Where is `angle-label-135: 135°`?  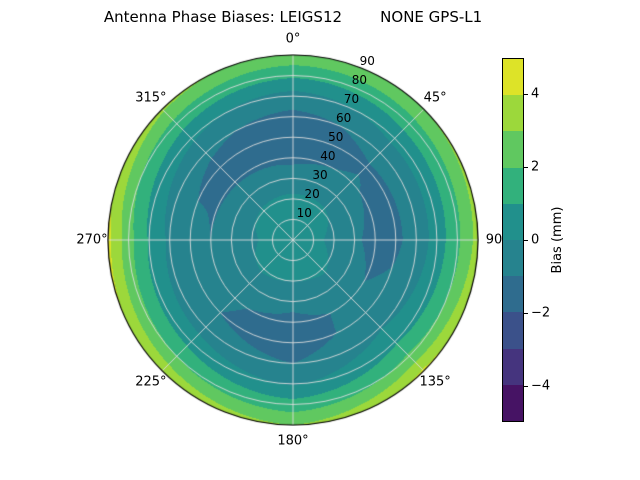 angle-label-135: 135° is located at coordinates (435, 382).